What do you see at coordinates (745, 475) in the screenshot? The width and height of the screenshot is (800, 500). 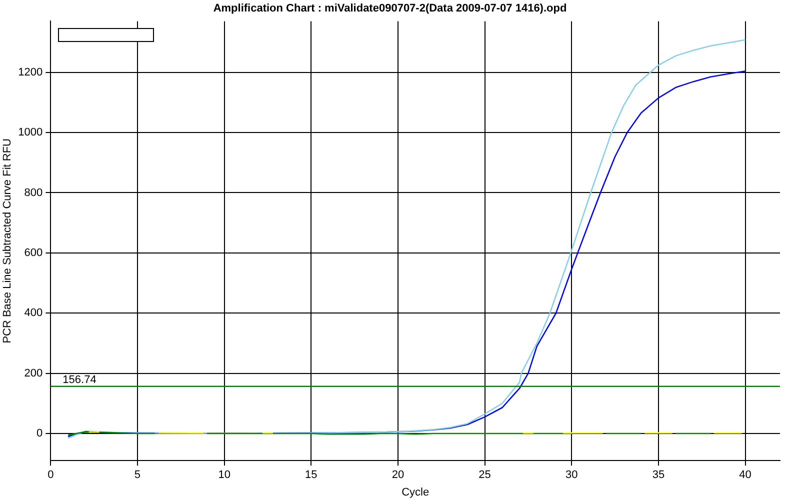 I see `x-tick-label: 40` at bounding box center [745, 475].